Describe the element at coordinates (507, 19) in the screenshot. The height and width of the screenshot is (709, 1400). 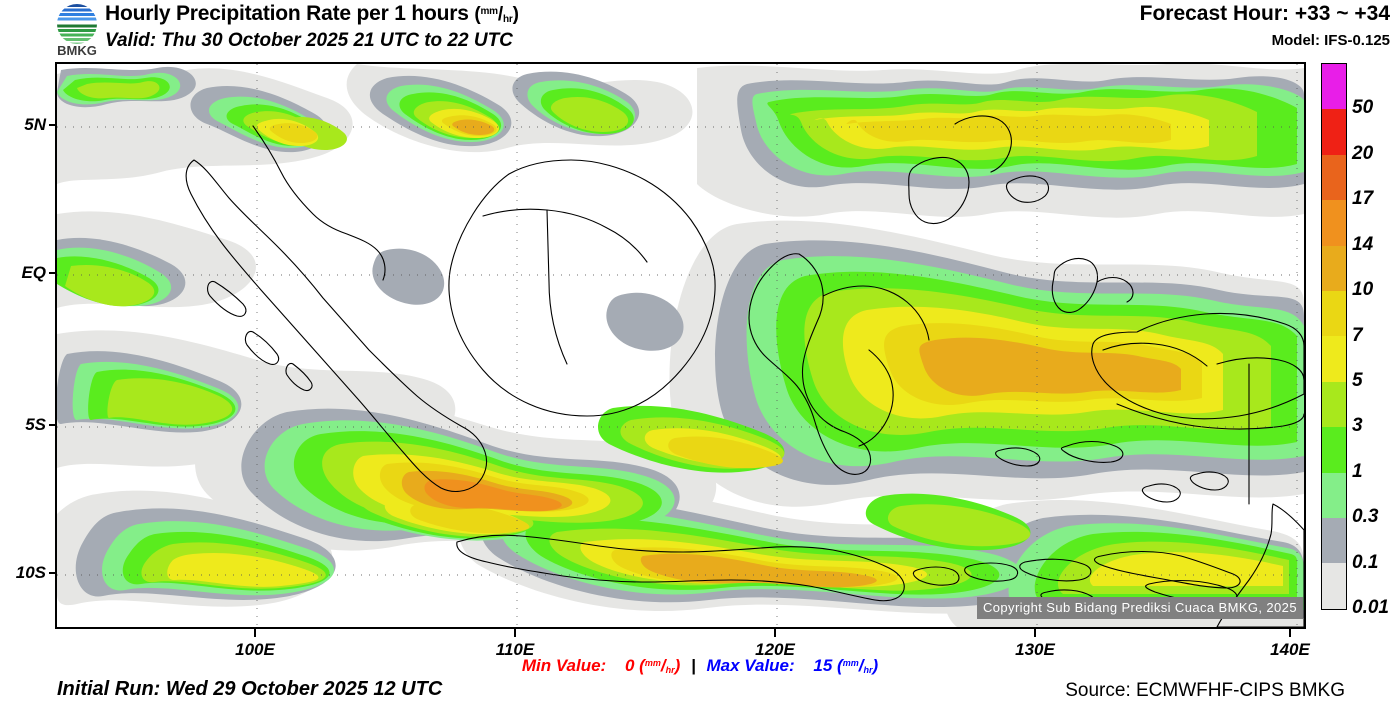
I see `title-unit-denominator: hr` at that location.